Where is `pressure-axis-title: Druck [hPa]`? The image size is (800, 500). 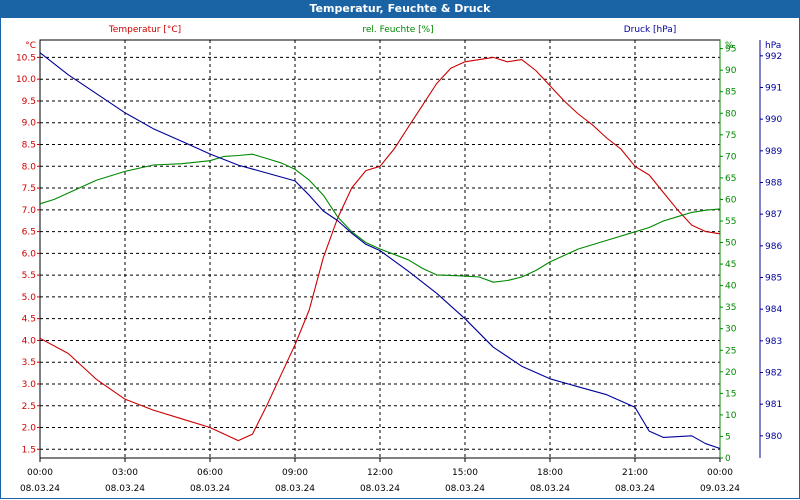
pressure-axis-title: Druck [hPa] is located at coordinates (650, 30).